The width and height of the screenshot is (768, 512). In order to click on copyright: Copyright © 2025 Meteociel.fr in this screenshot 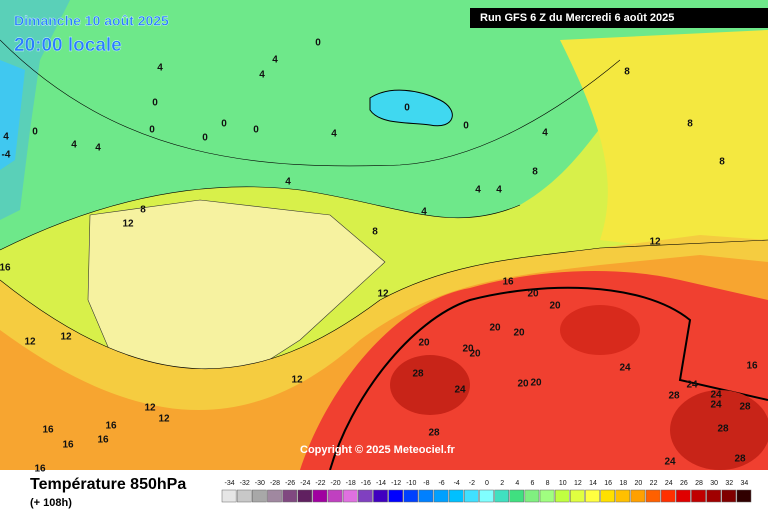, I will do `click(378, 450)`.